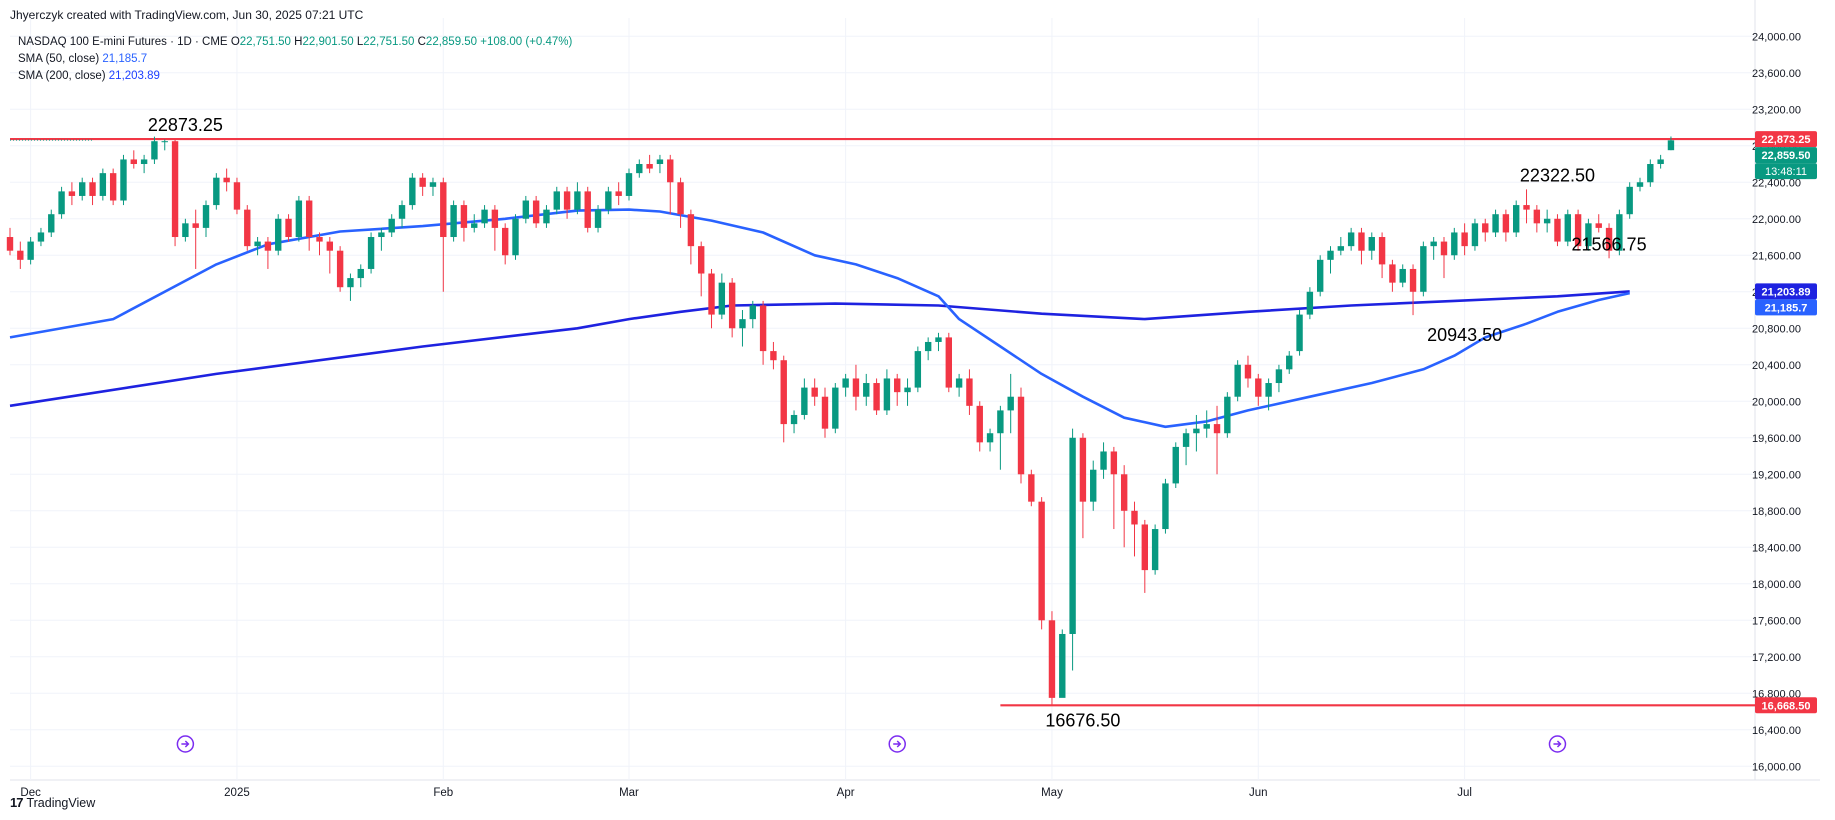  What do you see at coordinates (1786, 705) in the screenshot?
I see `support-price-label-bg` at bounding box center [1786, 705].